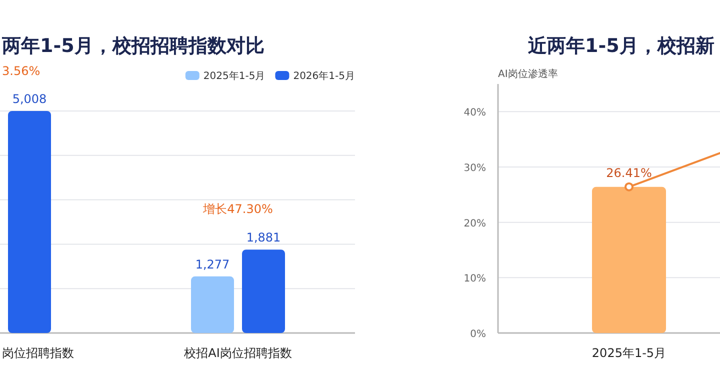 This screenshot has width=720, height=380. What do you see at coordinates (21, 71) in the screenshot?
I see `text: 3.56%` at bounding box center [21, 71].